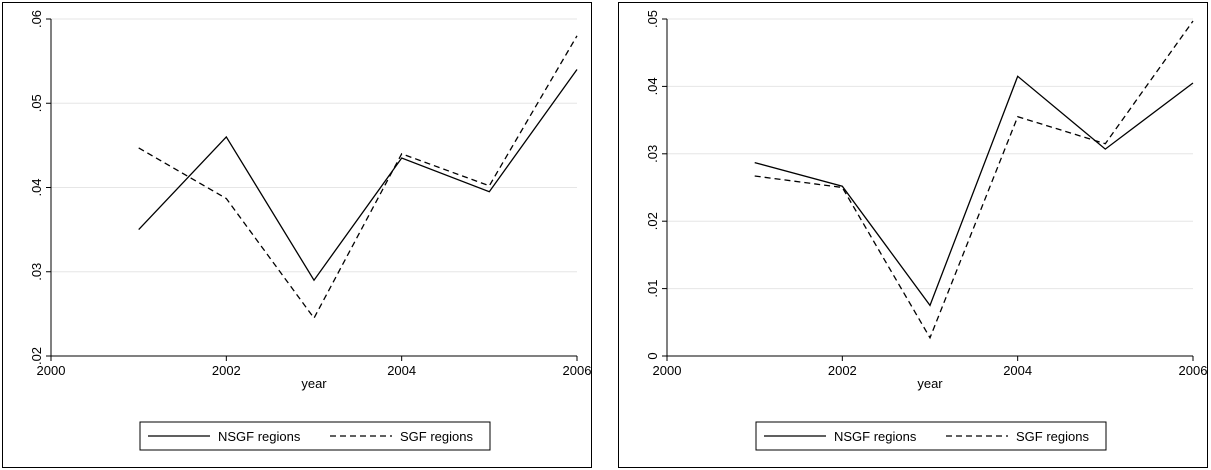  What do you see at coordinates (652, 289) in the screenshot?
I see `y-tick-label: .01` at bounding box center [652, 289].